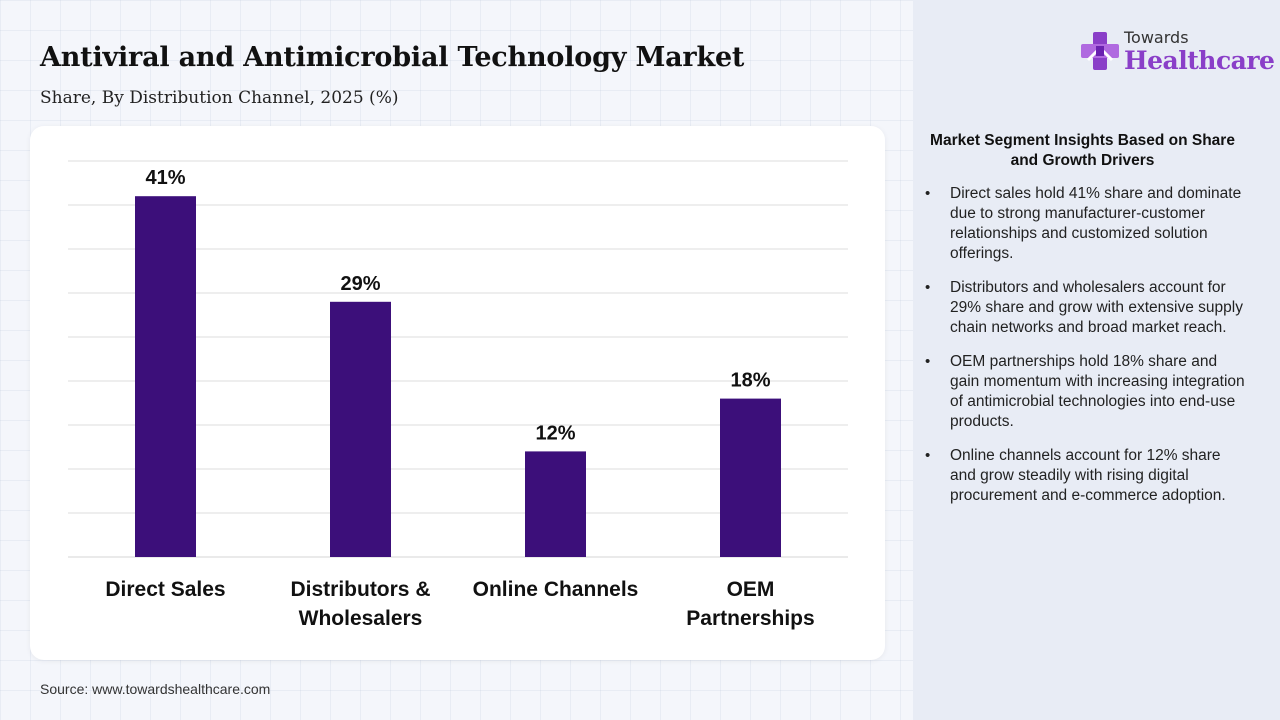 The image size is (1280, 720). I want to click on x-tick-label: Wholesalers, so click(361, 618).